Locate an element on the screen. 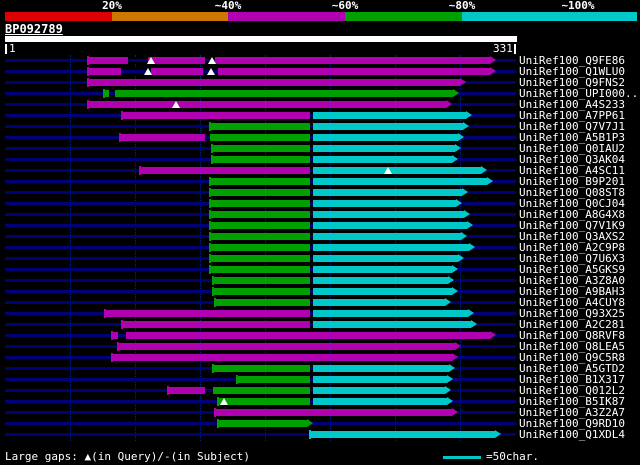 The image size is (640, 465). row-label: UniRef100_A4CUY8 is located at coordinates (572, 302).